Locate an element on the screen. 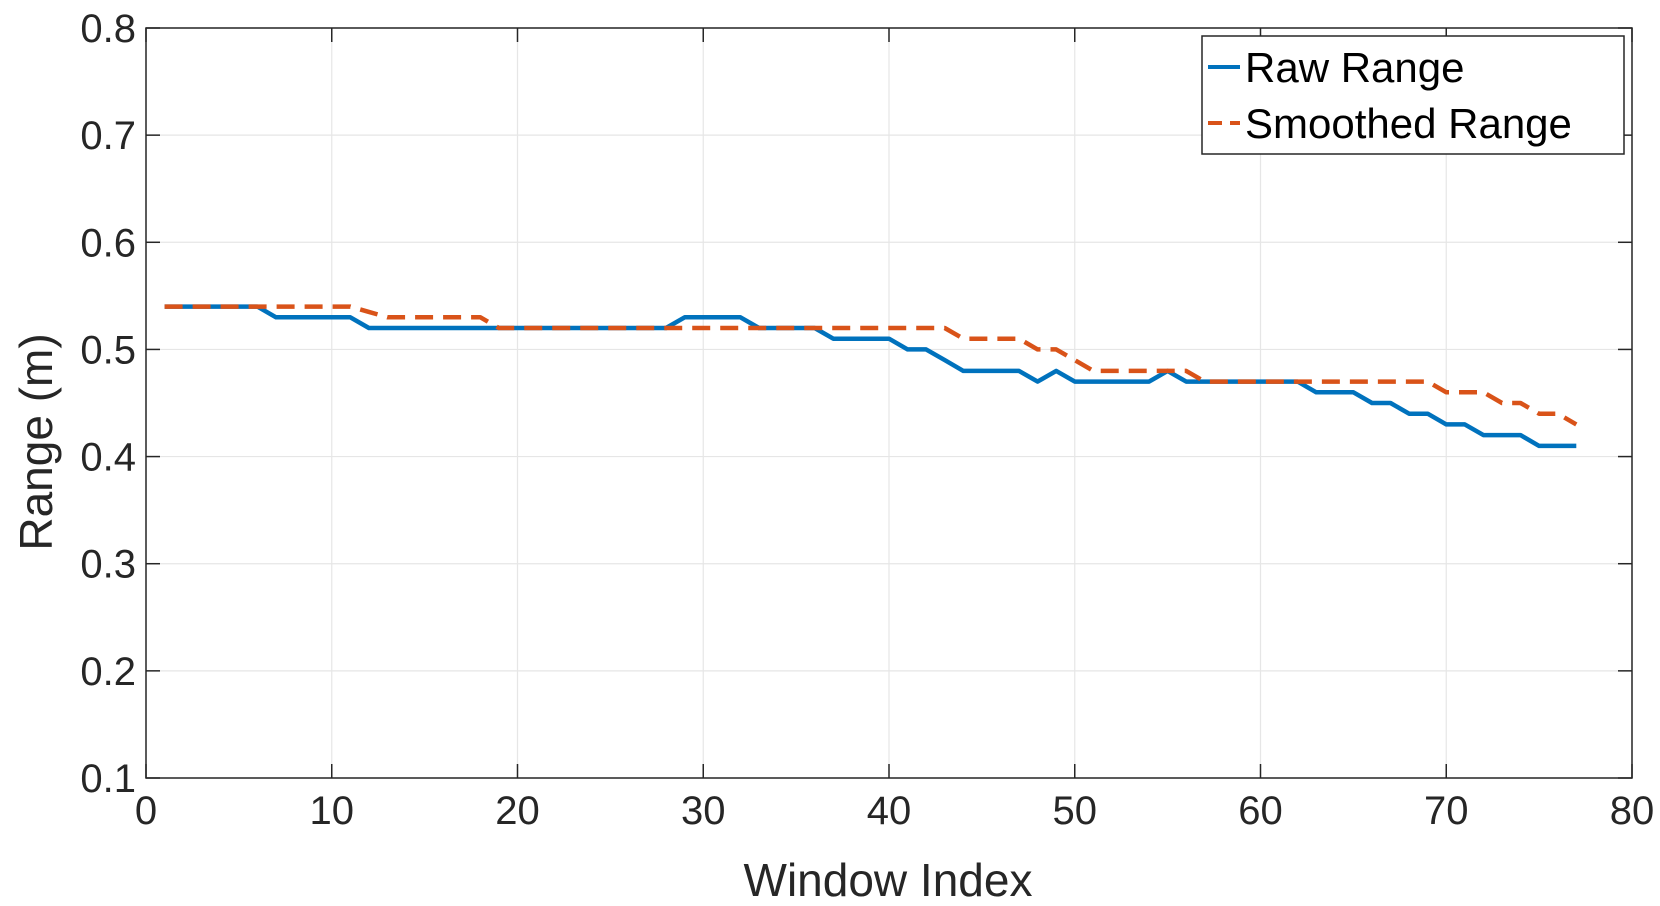 The width and height of the screenshot is (1660, 906). y-tick-label: 0.1 is located at coordinates (108, 779).